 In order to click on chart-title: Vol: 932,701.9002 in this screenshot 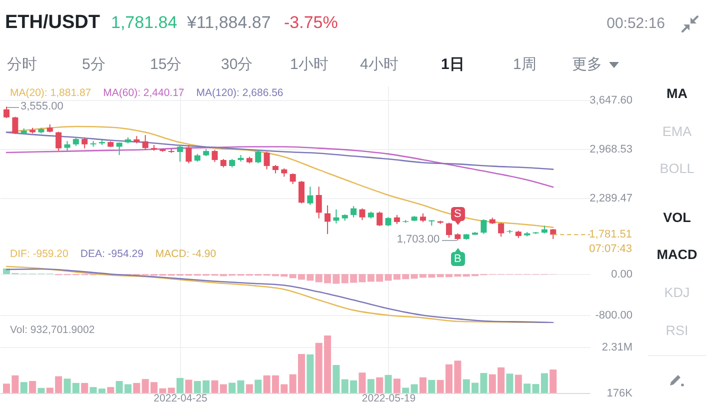, I will do `click(52, 330)`.